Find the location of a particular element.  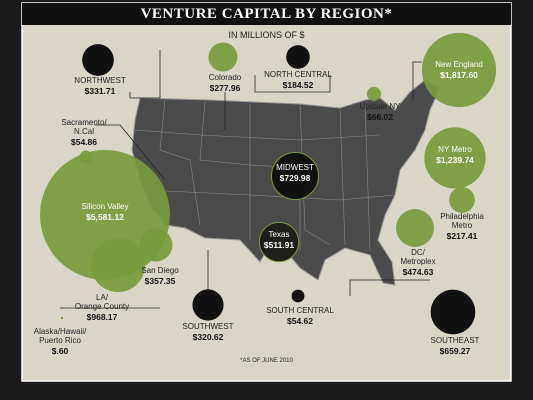

region-name: Upstate NY is located at coordinates (380, 106).